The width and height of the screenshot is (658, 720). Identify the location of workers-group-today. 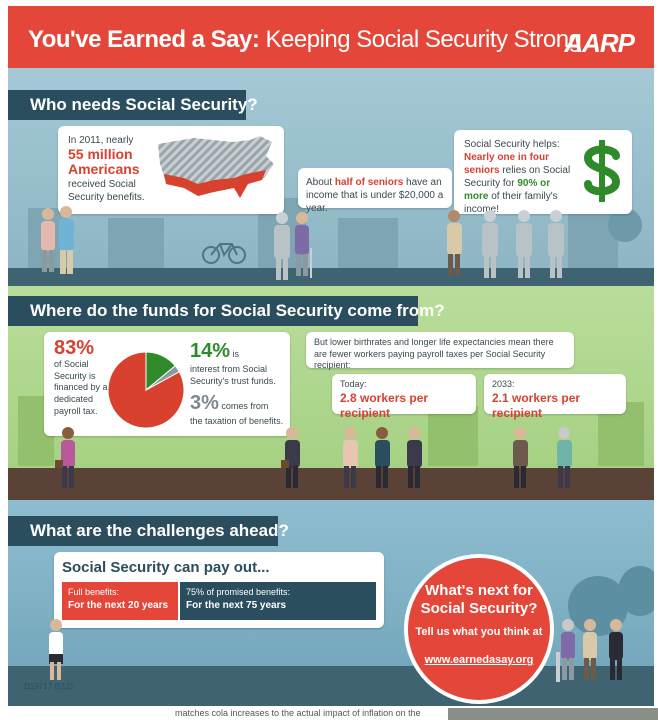
(382, 457).